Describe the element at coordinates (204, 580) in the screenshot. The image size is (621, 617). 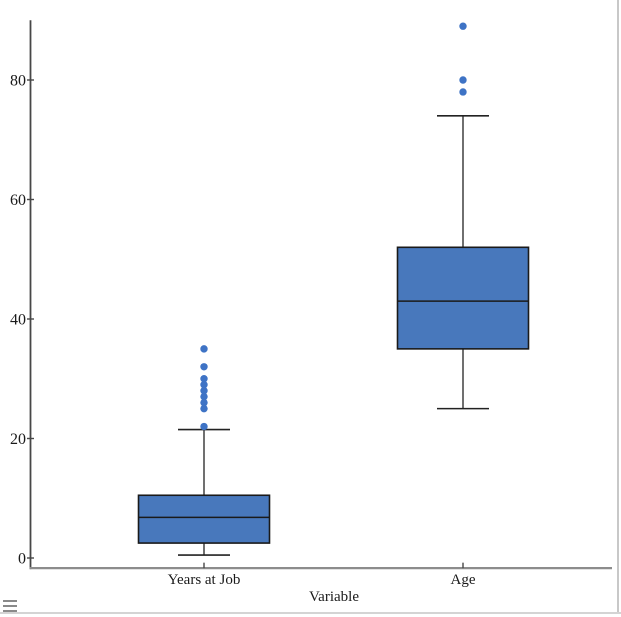
I see `x-category-label: Years at Job` at that location.